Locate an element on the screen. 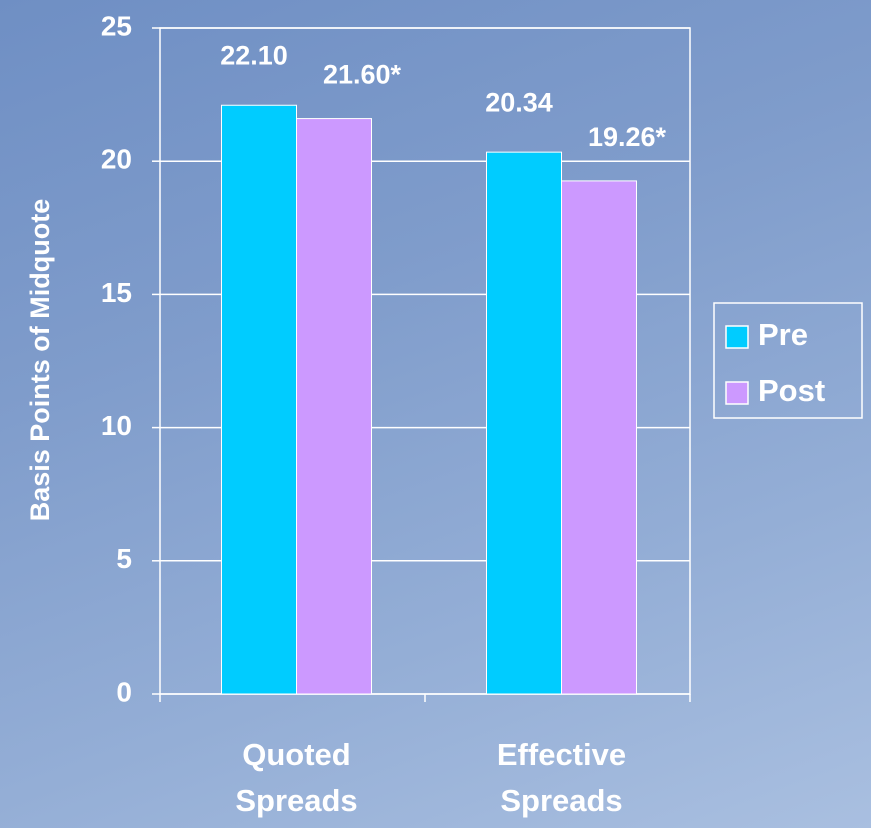 Image resolution: width=871 pixels, height=828 pixels. y-tick-label: 15 is located at coordinates (116, 292).